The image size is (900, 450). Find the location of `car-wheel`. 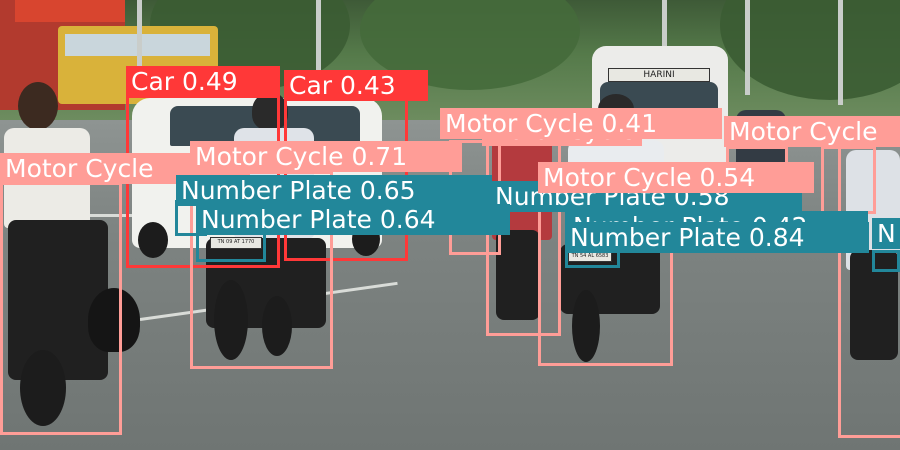

car-wheel is located at coordinates (153, 240).